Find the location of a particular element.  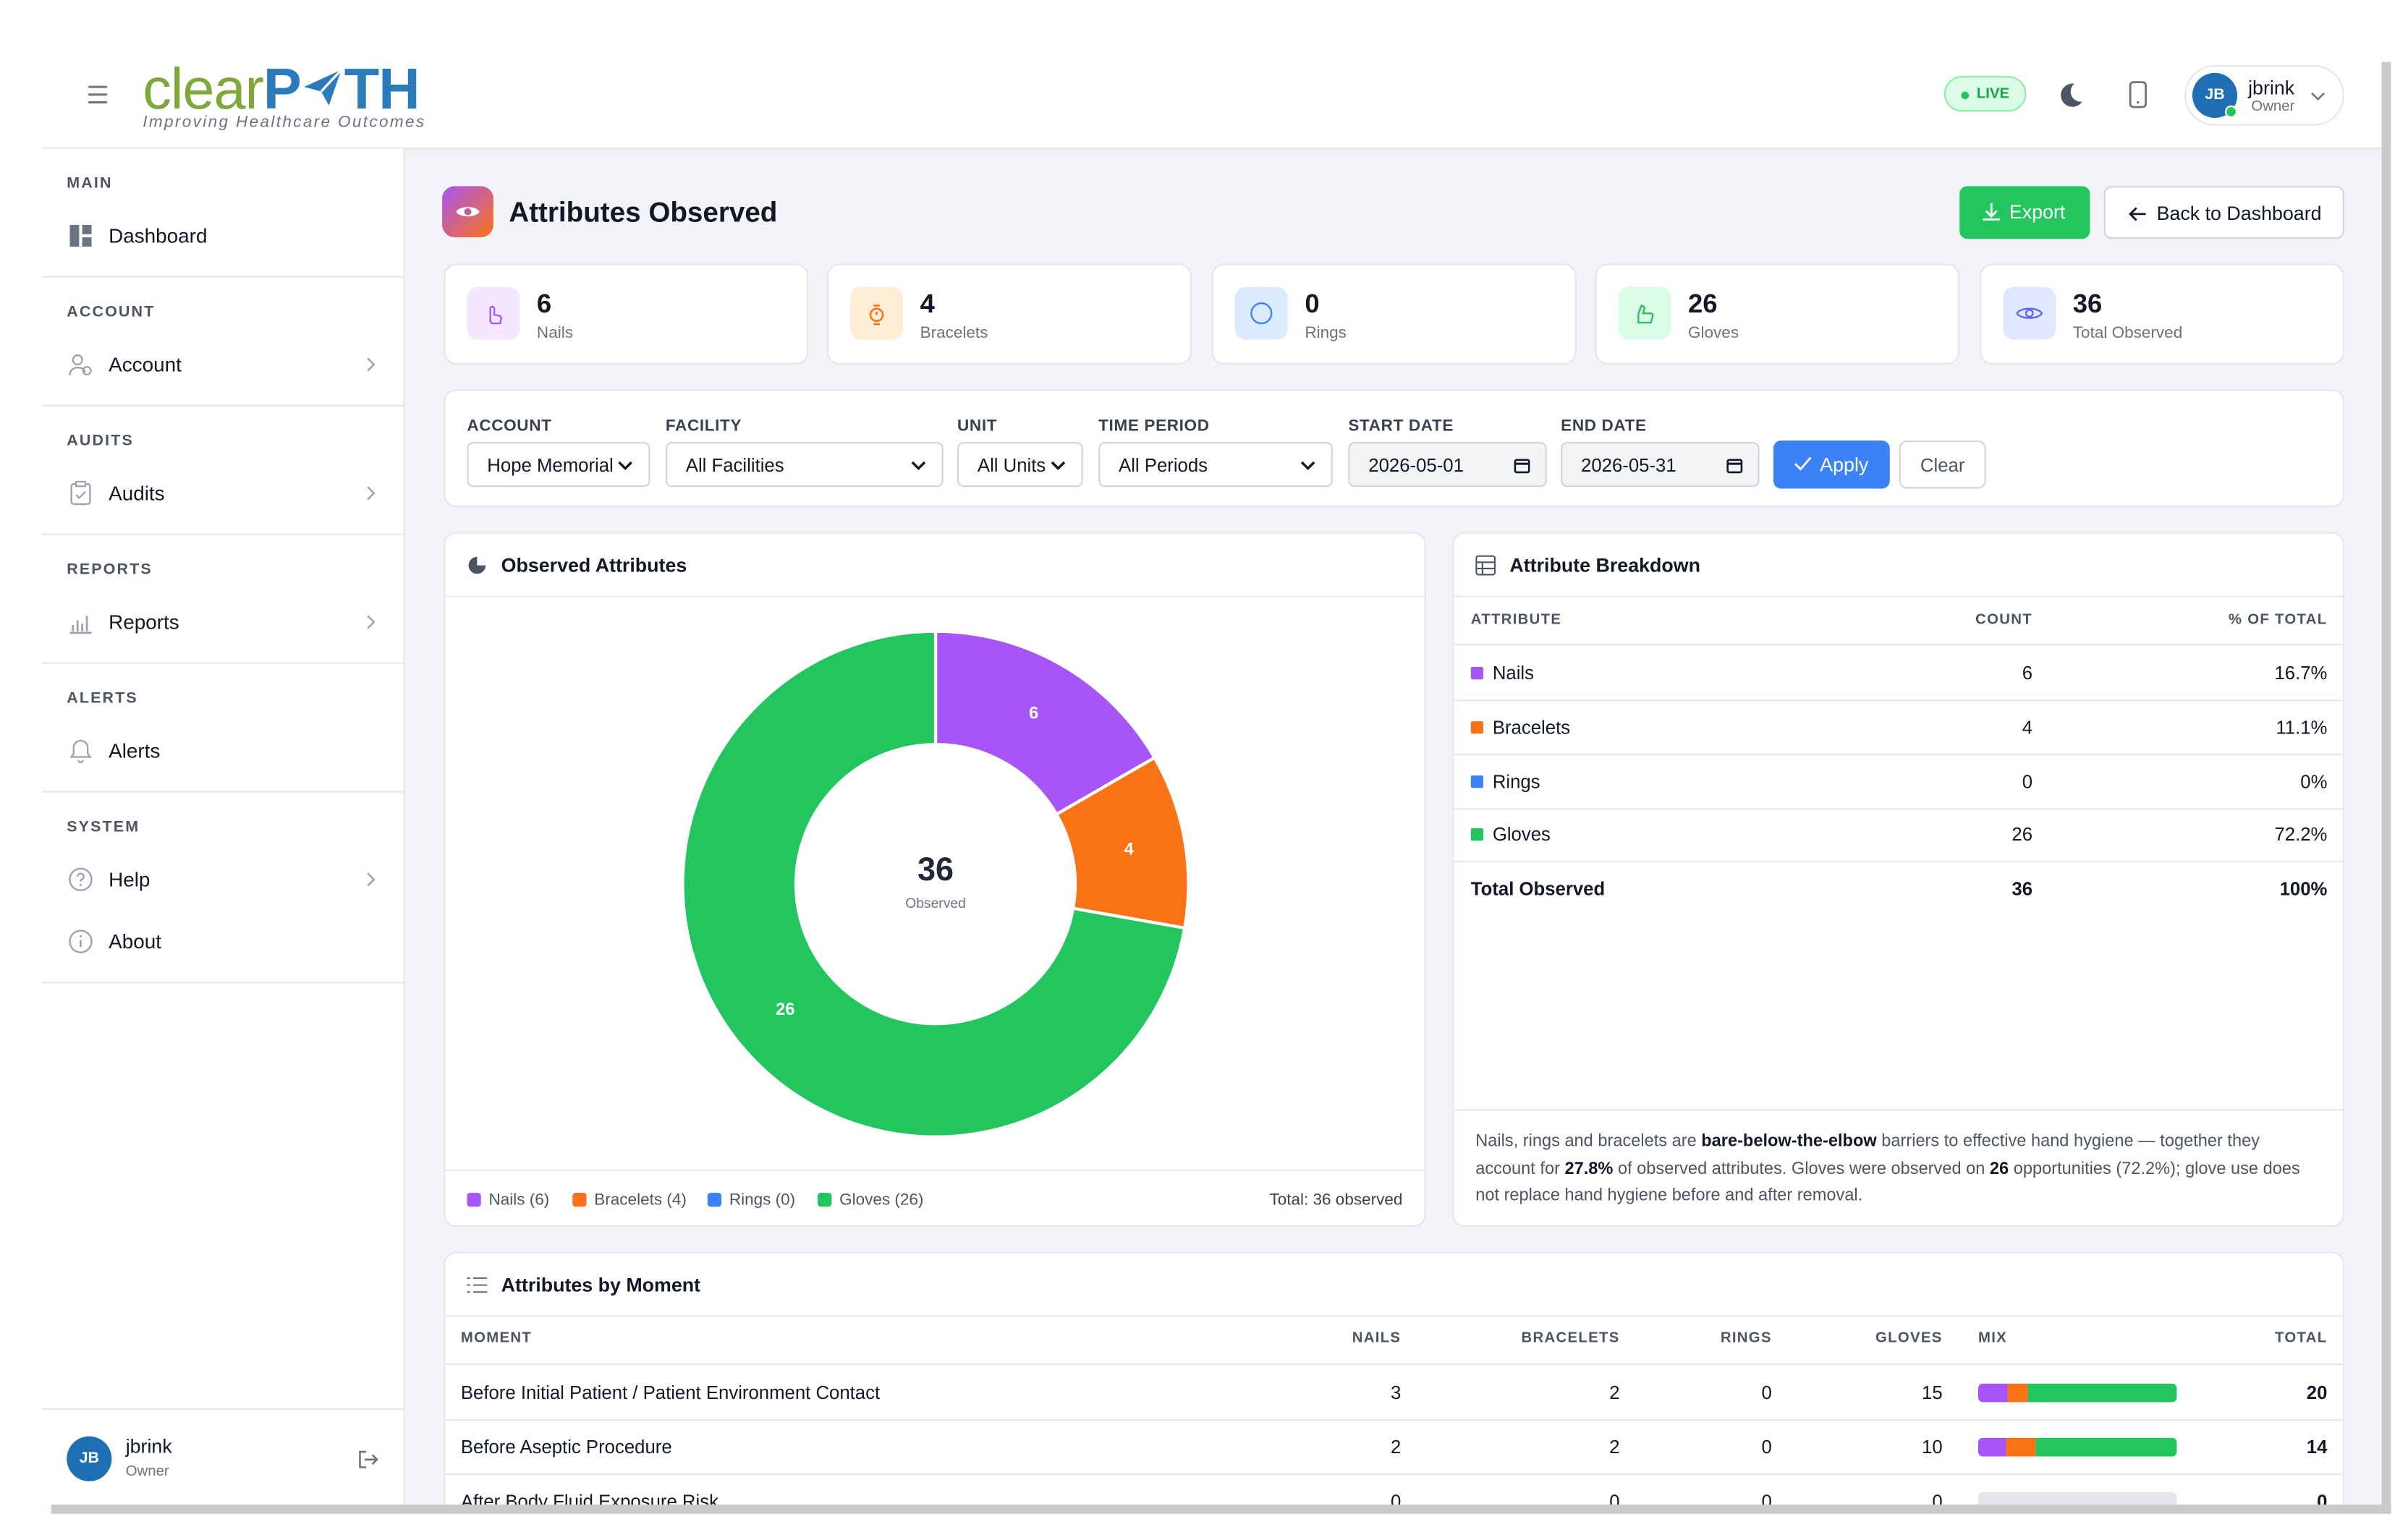

moment-total: 14 is located at coordinates (2317, 1447).